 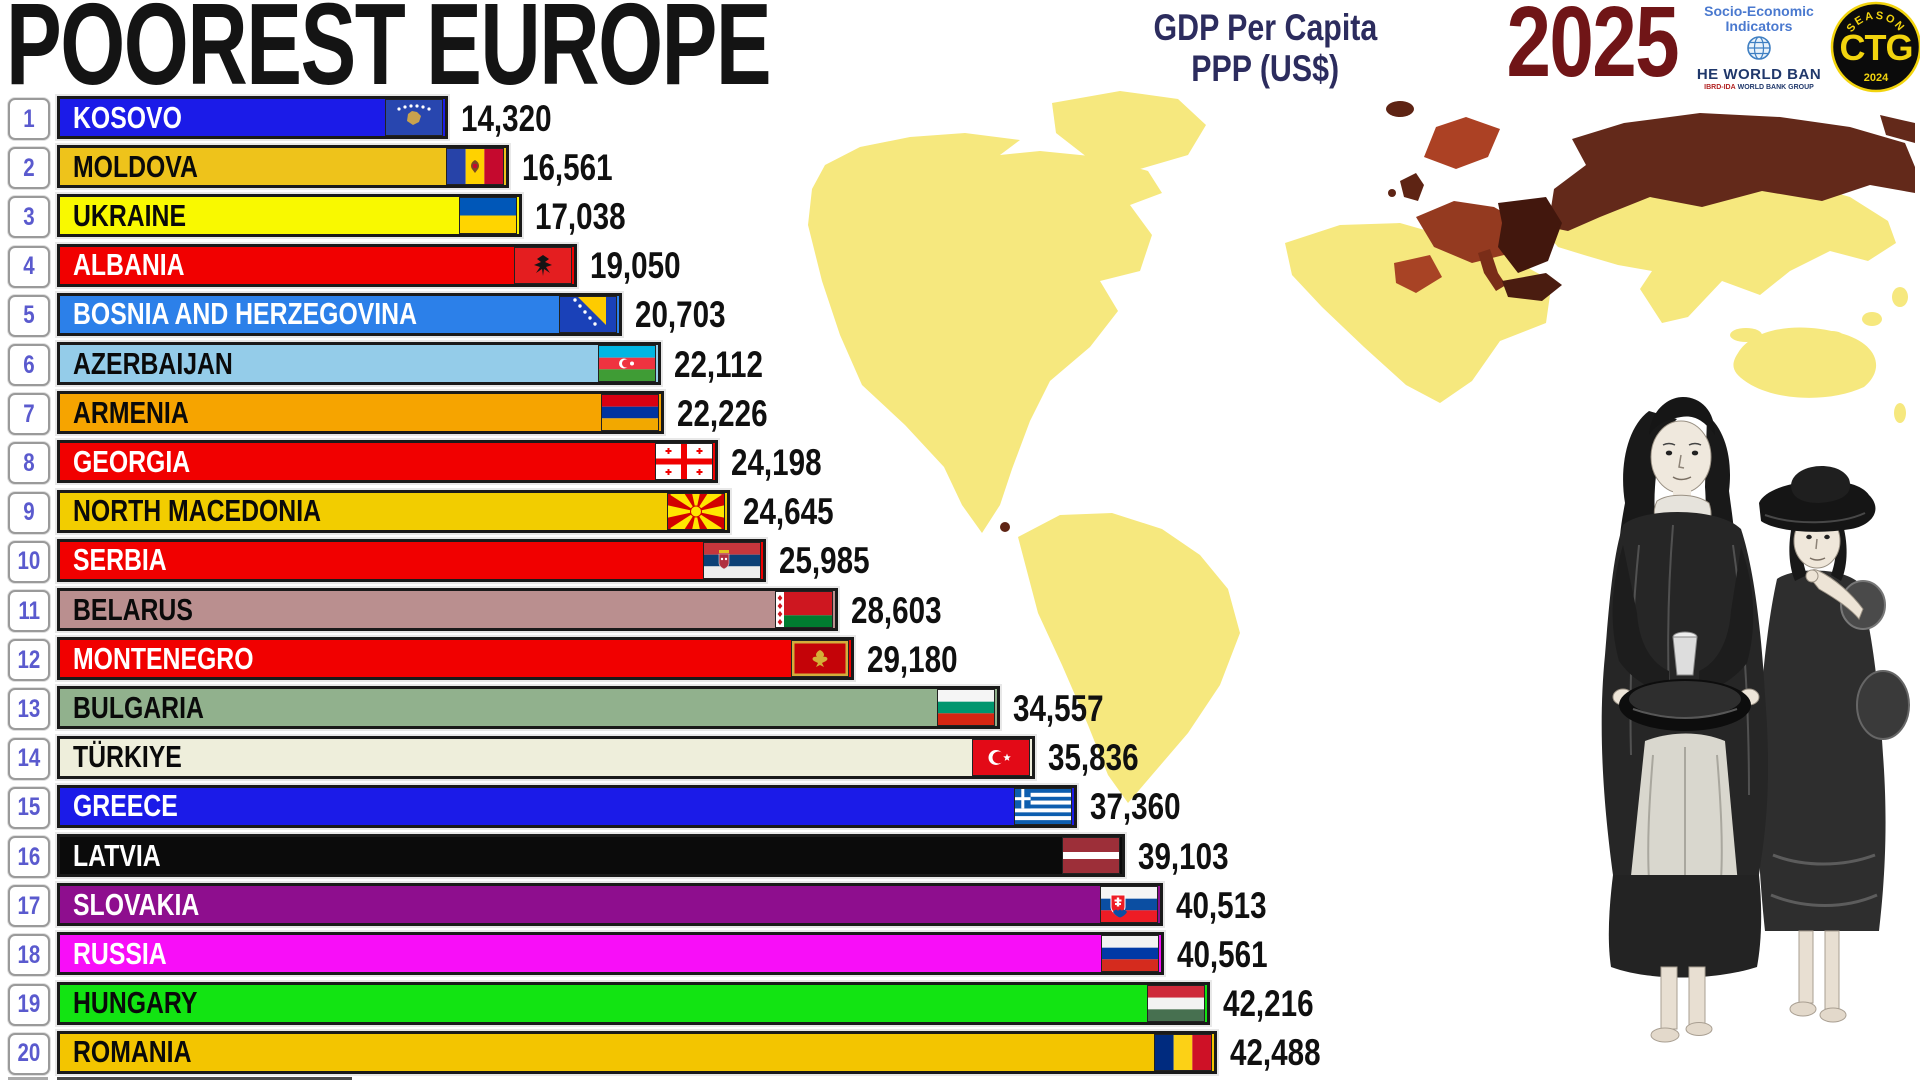 I want to click on country-bar: GREECE, so click(x=567, y=806).